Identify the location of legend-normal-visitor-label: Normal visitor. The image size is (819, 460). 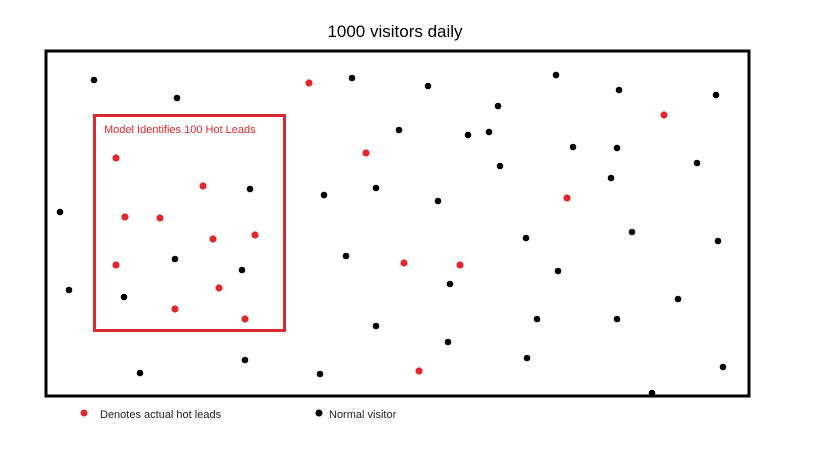
(363, 415).